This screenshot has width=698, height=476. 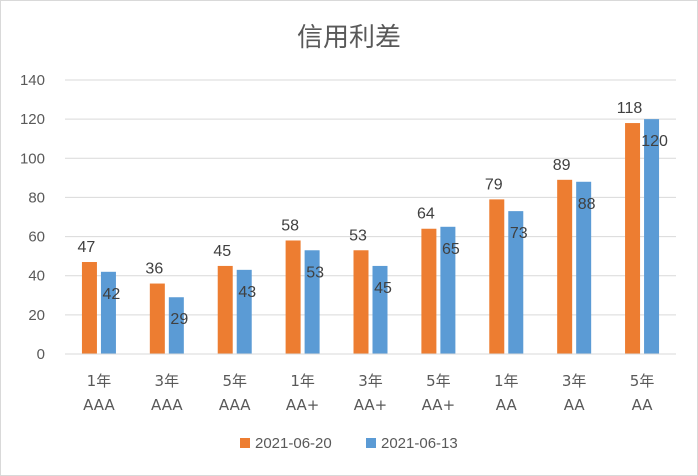 I want to click on data-label-series-1-0: 47, so click(x=87, y=247).